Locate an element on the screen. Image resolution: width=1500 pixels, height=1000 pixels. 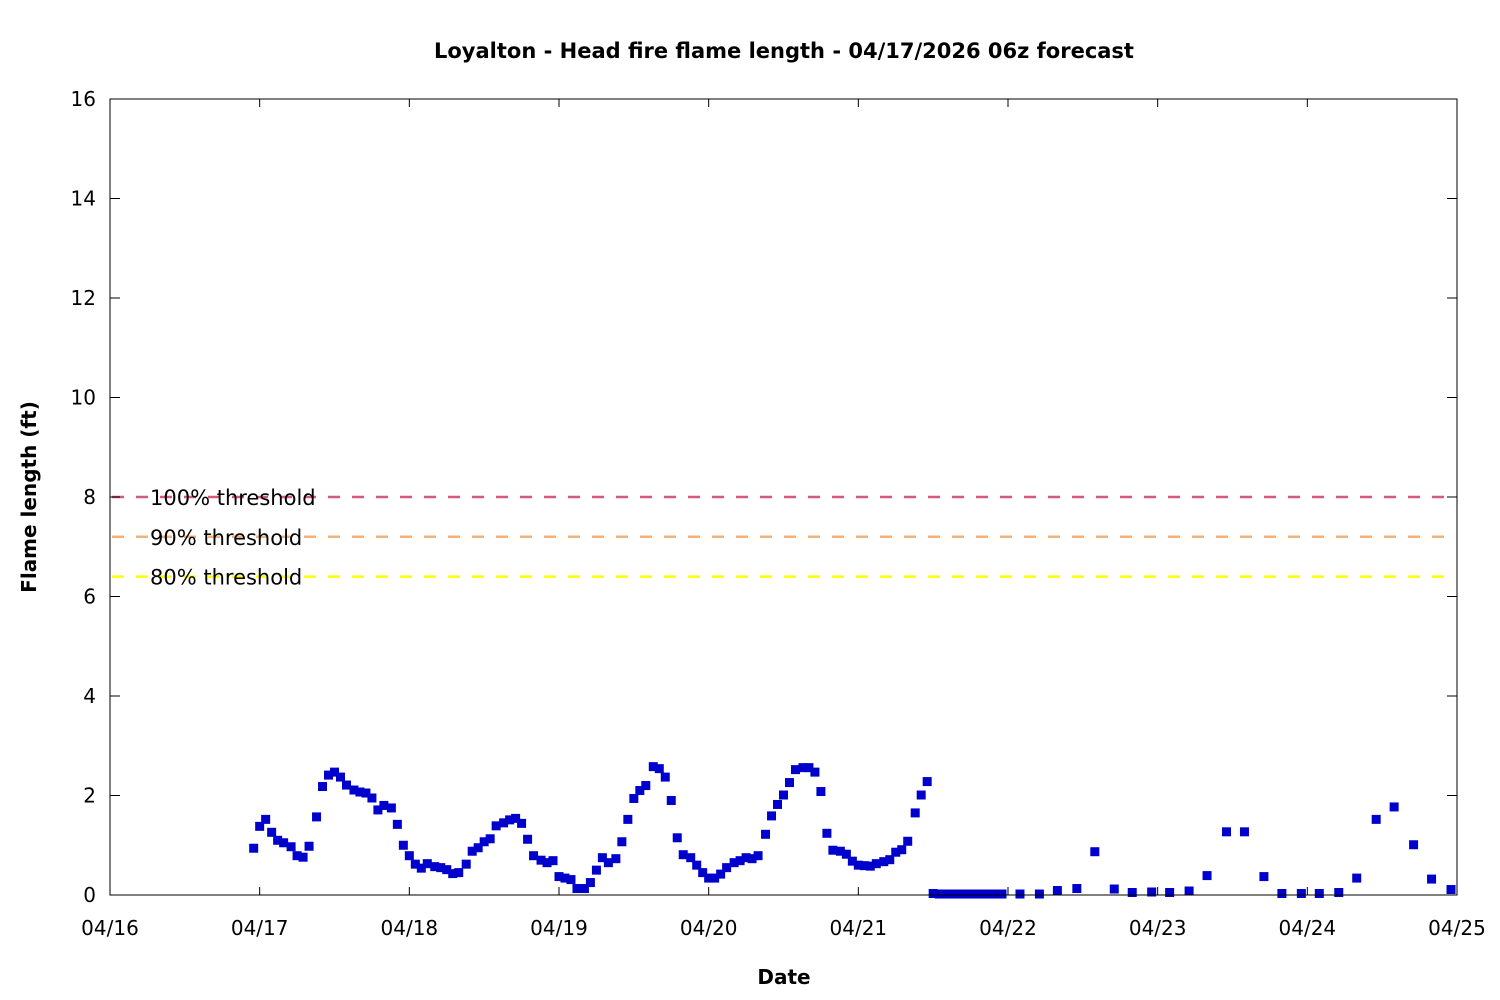
threshold-label: 90% threshold is located at coordinates (226, 538).